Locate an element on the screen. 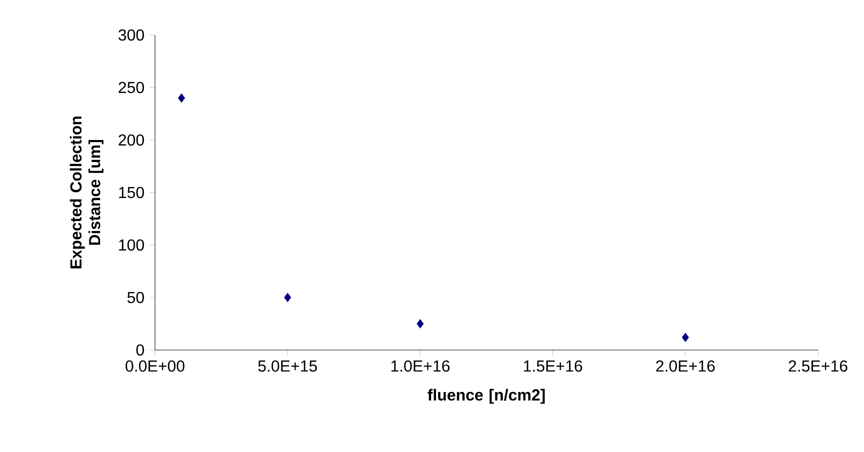 Image resolution: width=864 pixels, height=452 pixels. y-tick-label: 100 is located at coordinates (131, 245).